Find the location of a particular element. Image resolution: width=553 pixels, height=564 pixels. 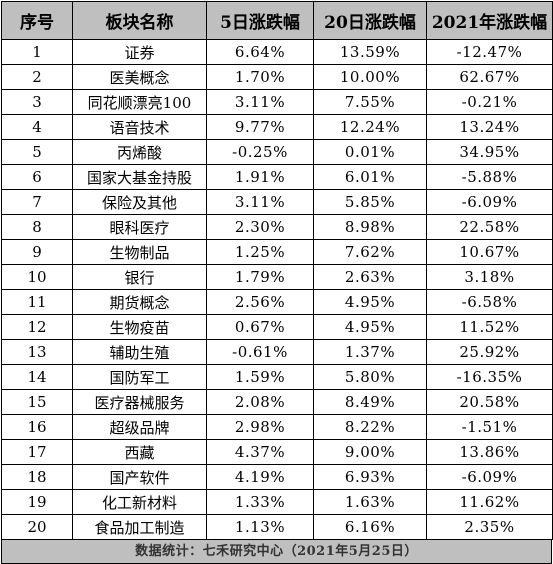

table-row: 7 保险及其他 3.11% 5.85% -6.09% is located at coordinates (277, 202).